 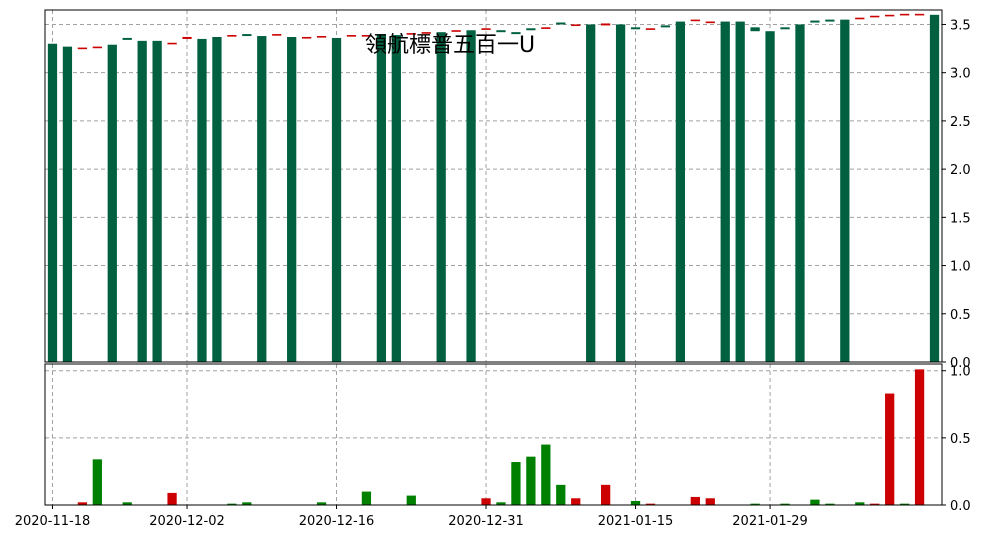 I want to click on x-tick-label: 2021-01-15, so click(x=636, y=521).